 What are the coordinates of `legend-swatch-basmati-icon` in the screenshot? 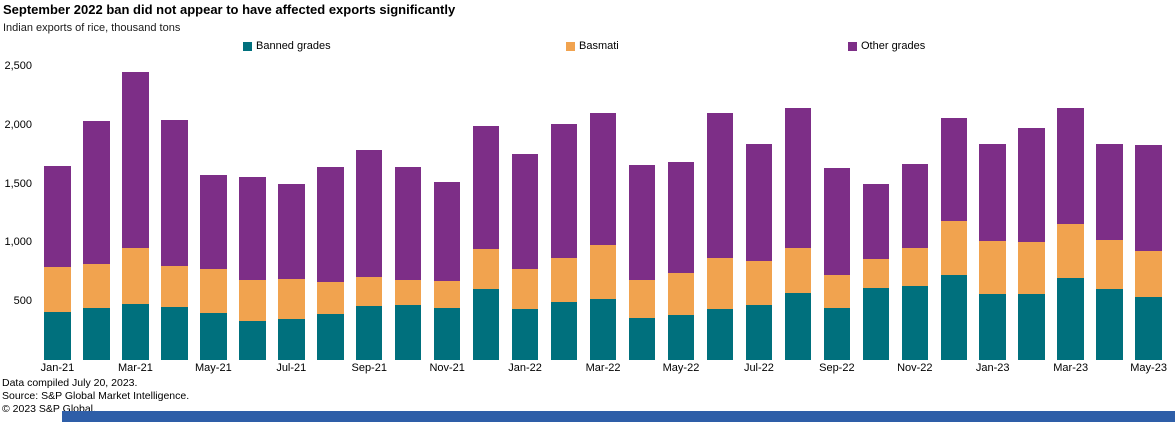 It's located at (570, 46).